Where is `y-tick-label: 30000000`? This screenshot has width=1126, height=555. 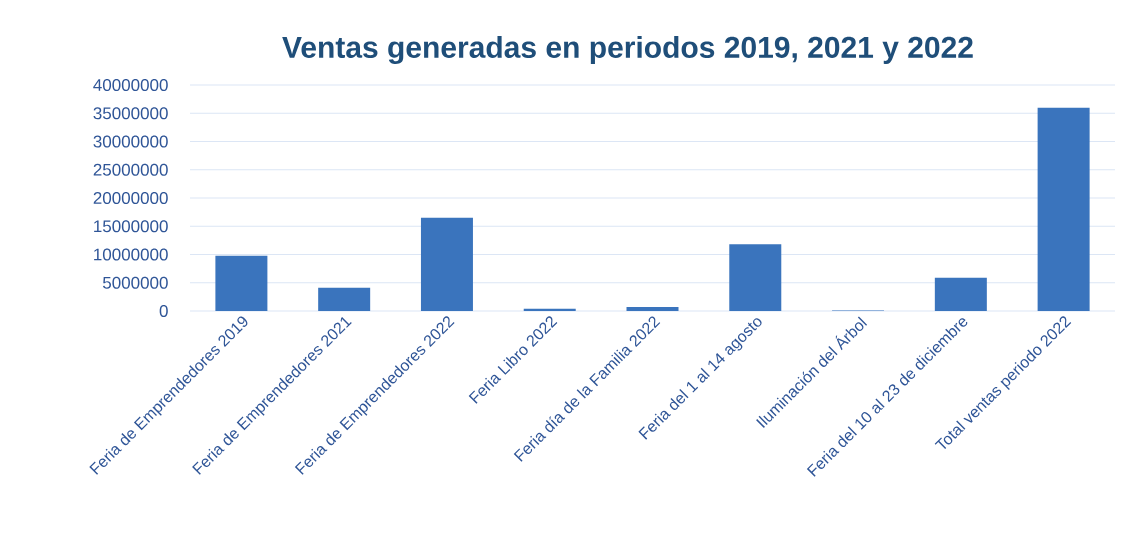
y-tick-label: 30000000 is located at coordinates (130, 141).